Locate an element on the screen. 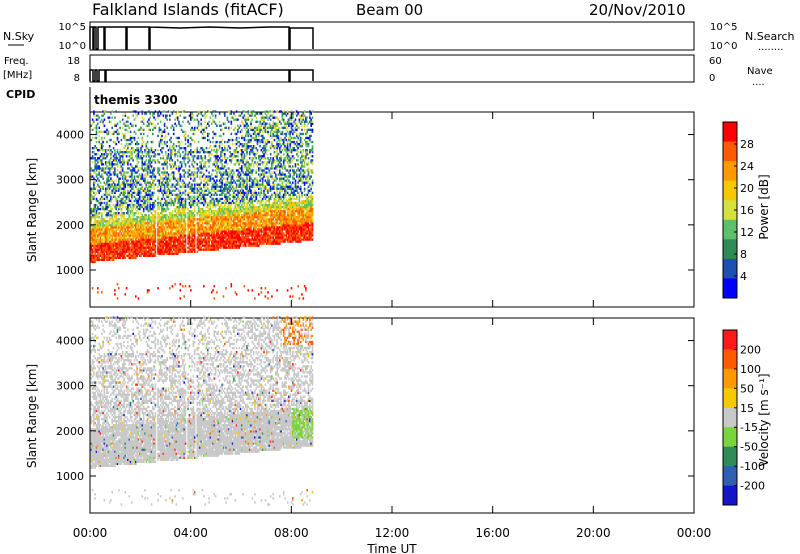 The width and height of the screenshot is (800, 554). freq-label-bottom: [MHz] is located at coordinates (17, 75).